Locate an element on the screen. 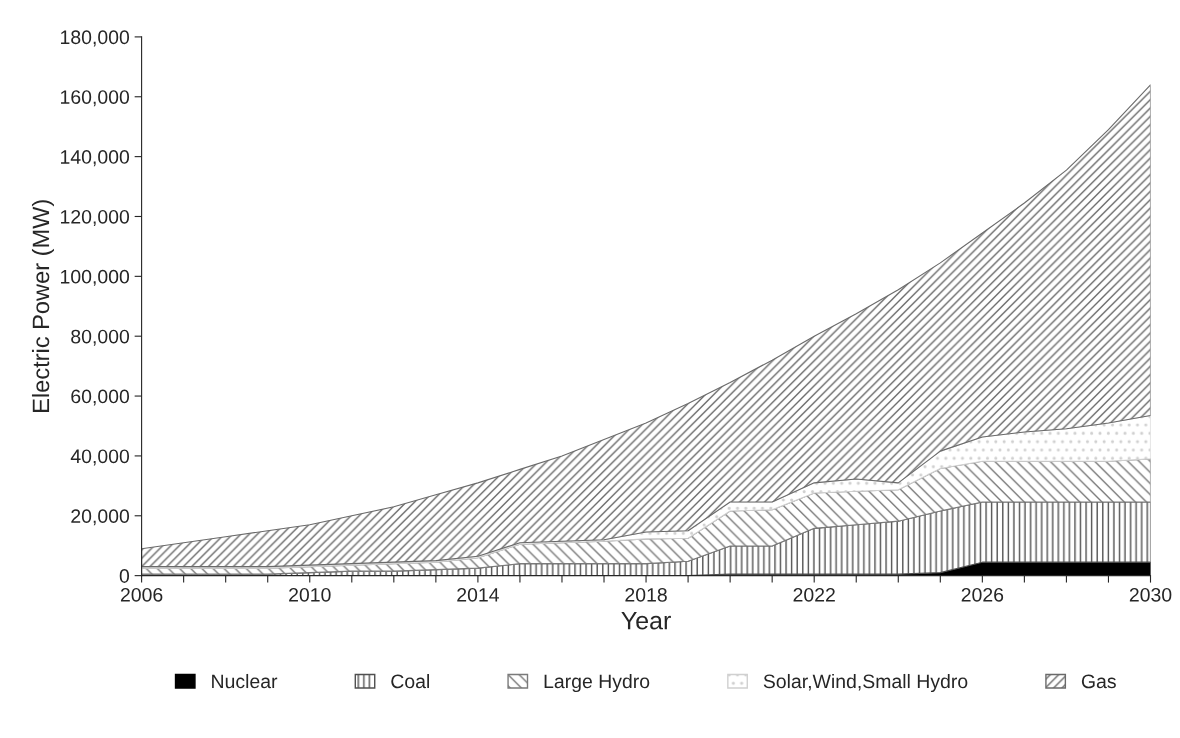 This screenshot has height=738, width=1180. legend-label: Coal is located at coordinates (410, 681).